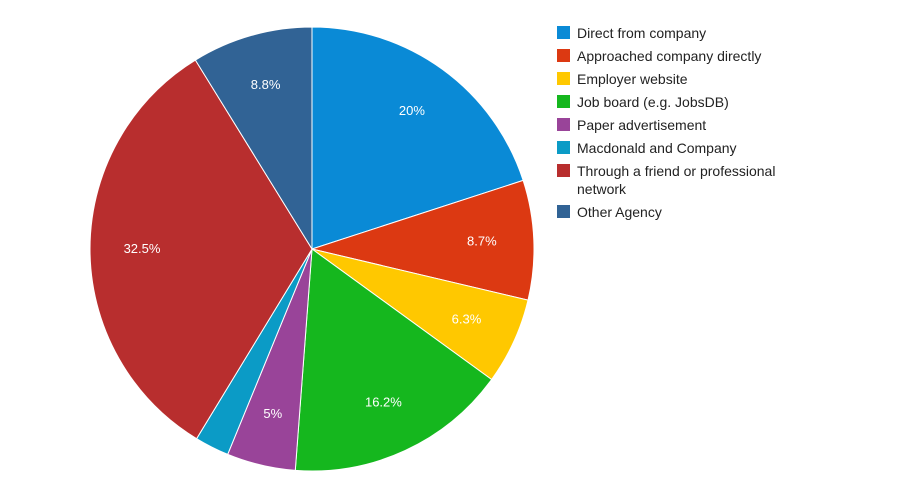 The image size is (899, 500). I want to click on legend-label: Direct from company, so click(642, 33).